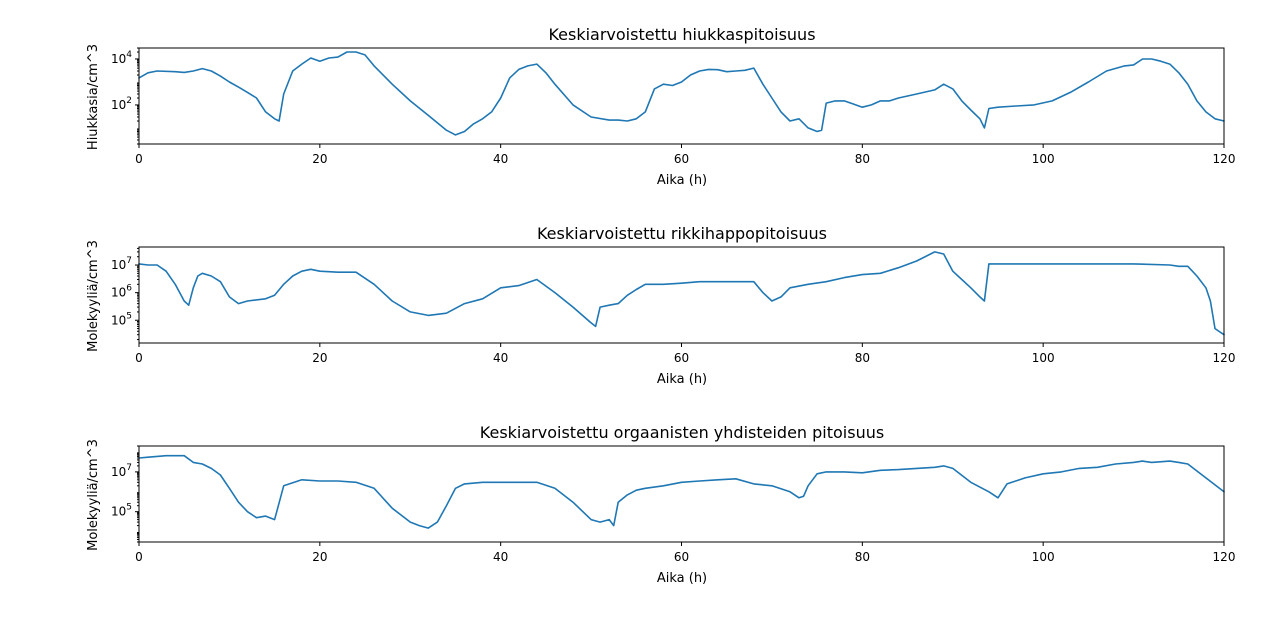 The height and width of the screenshot is (617, 1280). I want to click on panel-title: Keskiarvoistettu rikkihappopitoisuus, so click(682, 233).